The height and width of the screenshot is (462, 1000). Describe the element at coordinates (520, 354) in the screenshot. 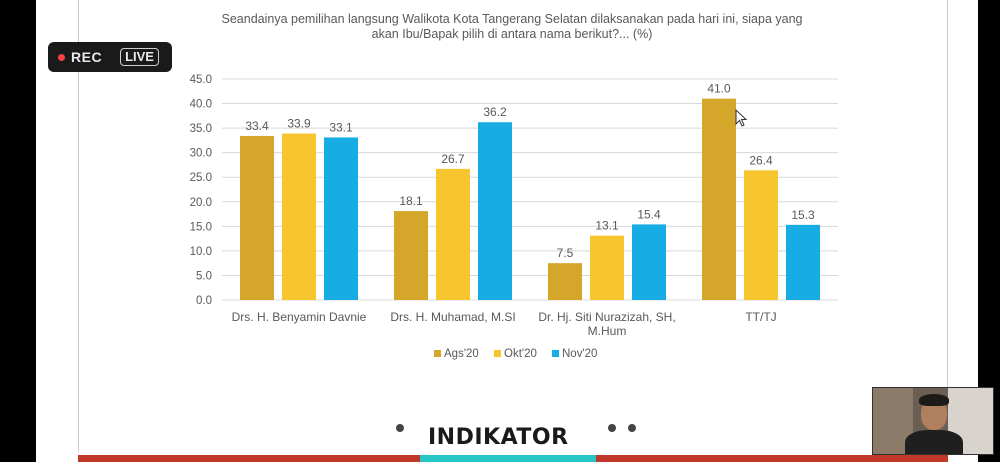

I see `legend-label: Okt'20` at that location.